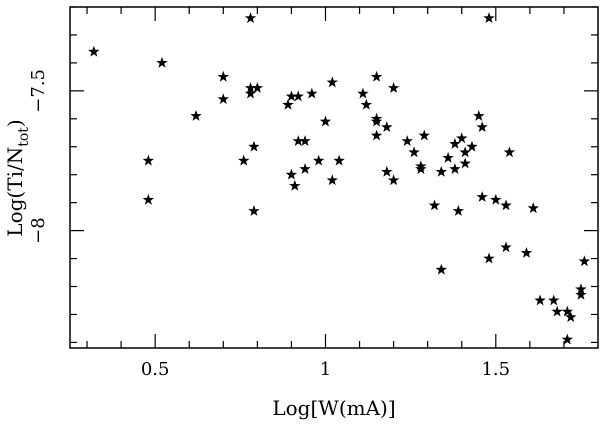 The image size is (600, 429). What do you see at coordinates (38, 91) in the screenshot?
I see `y-tick-label: −7.5` at bounding box center [38, 91].